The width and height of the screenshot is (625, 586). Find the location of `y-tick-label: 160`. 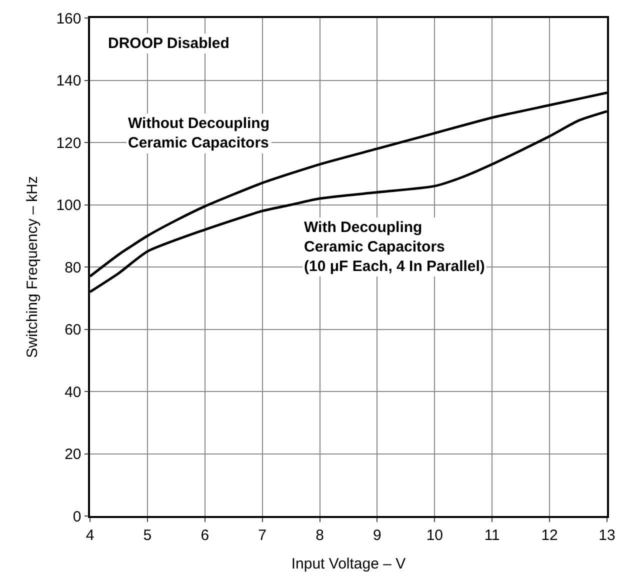

y-tick-label: 160 is located at coordinates (69, 19).